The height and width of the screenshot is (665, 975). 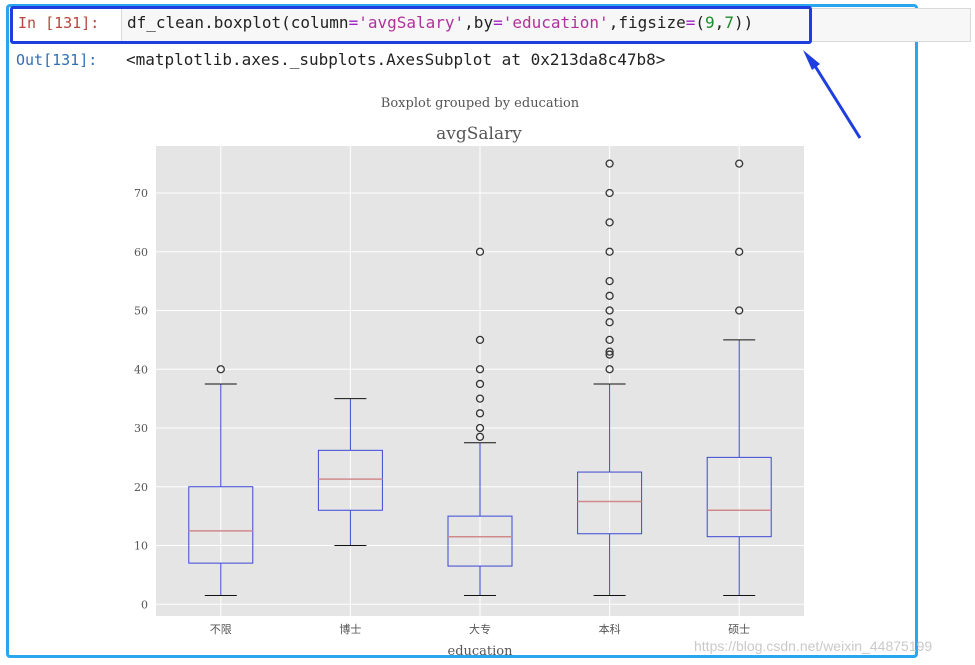 What do you see at coordinates (479, 134) in the screenshot?
I see `chart-title: avgSalary` at bounding box center [479, 134].